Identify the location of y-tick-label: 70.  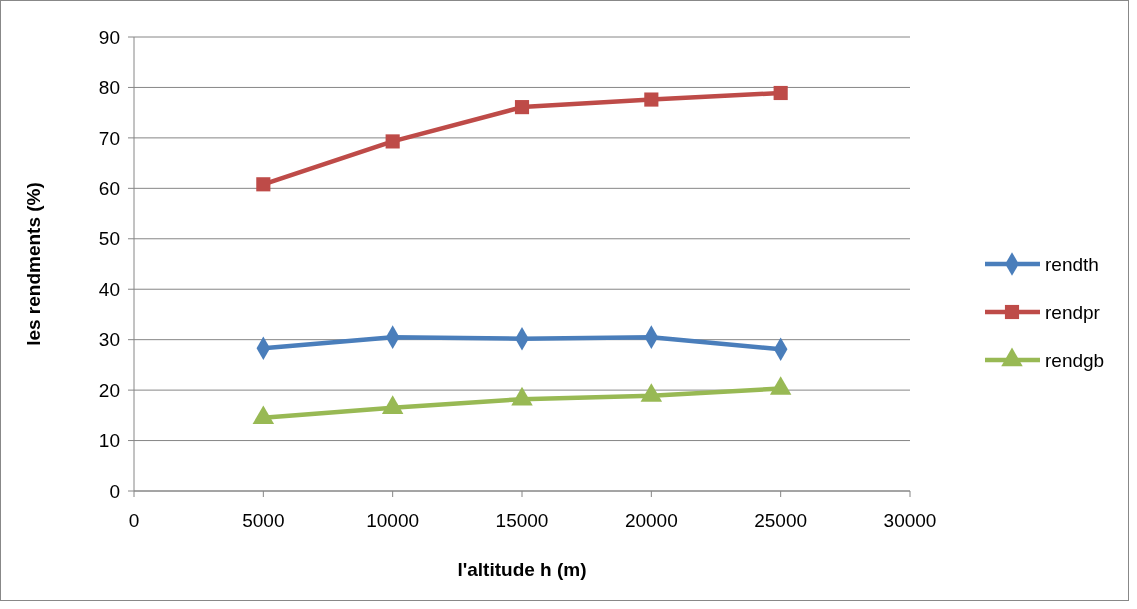
(109, 138).